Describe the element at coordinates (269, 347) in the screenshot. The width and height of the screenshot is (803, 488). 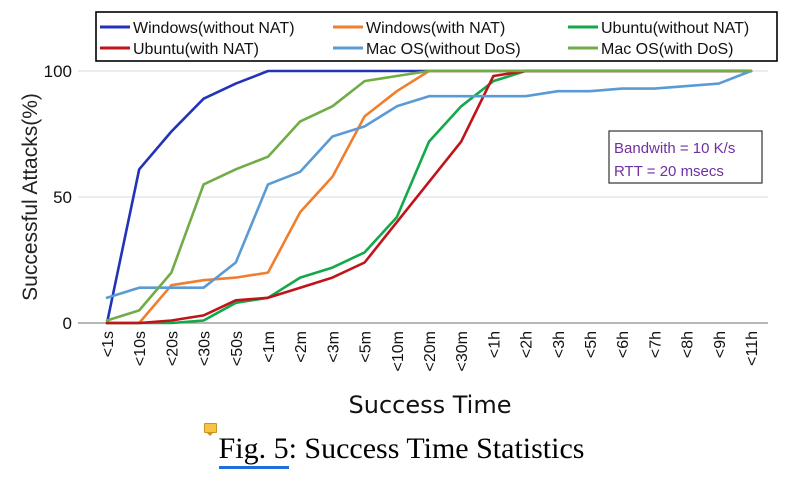
I see `x-tick-label: <1m` at that location.